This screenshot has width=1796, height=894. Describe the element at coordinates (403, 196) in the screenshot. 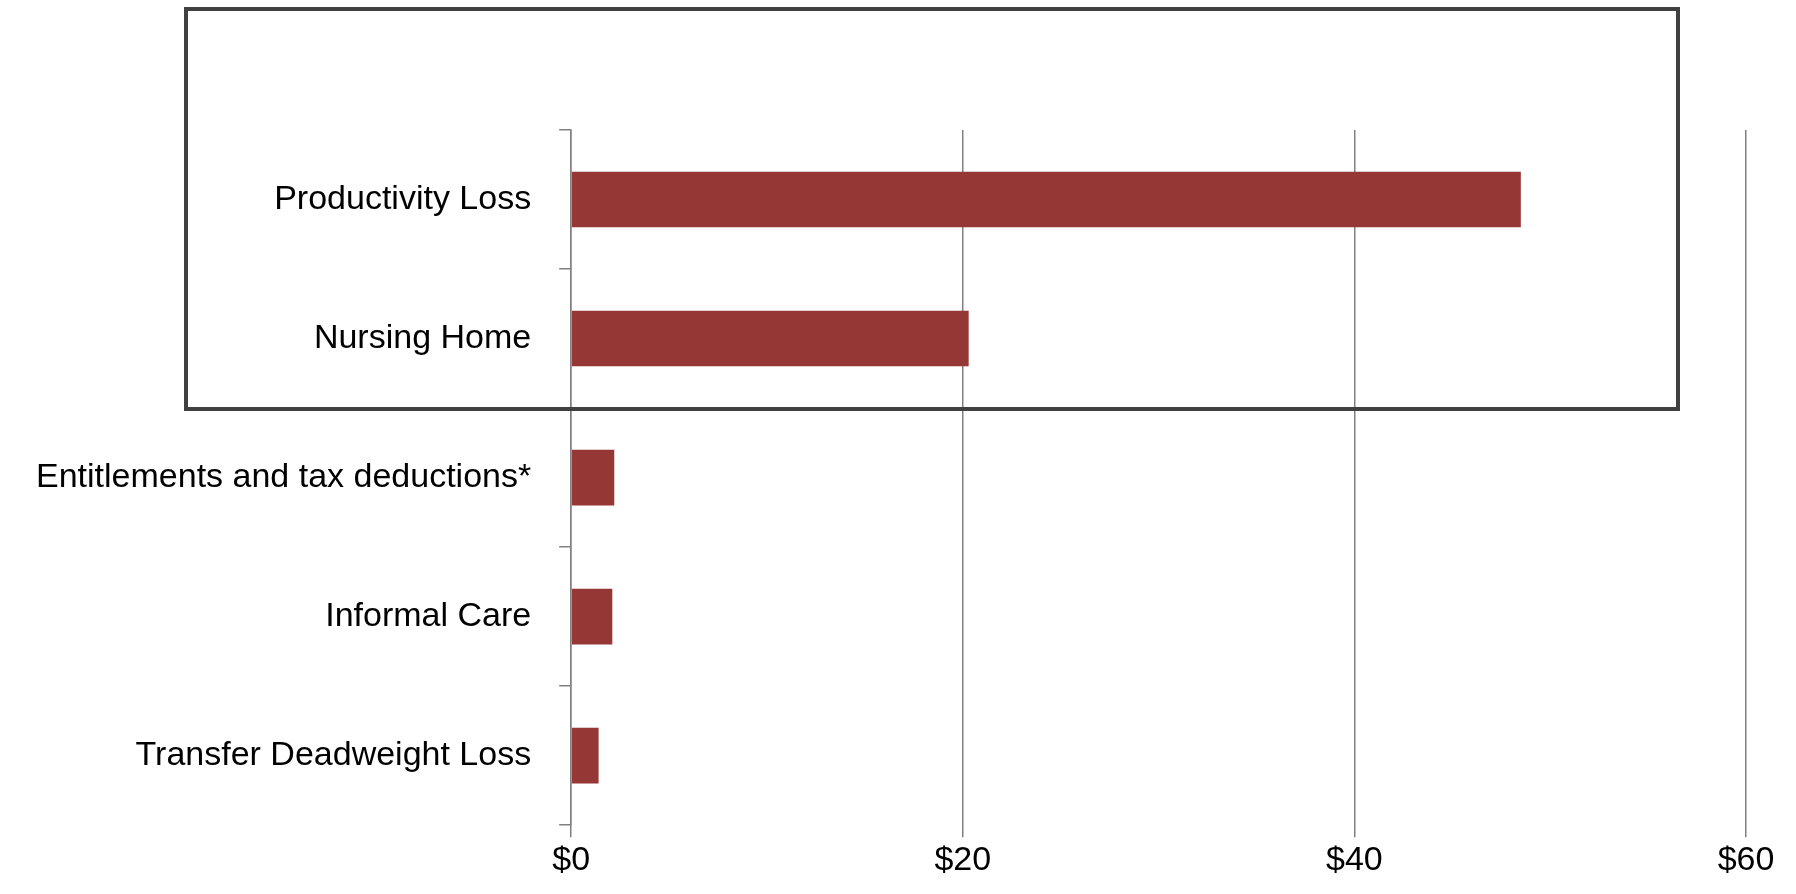

I see `y-tick-label: Productivity Loss` at that location.